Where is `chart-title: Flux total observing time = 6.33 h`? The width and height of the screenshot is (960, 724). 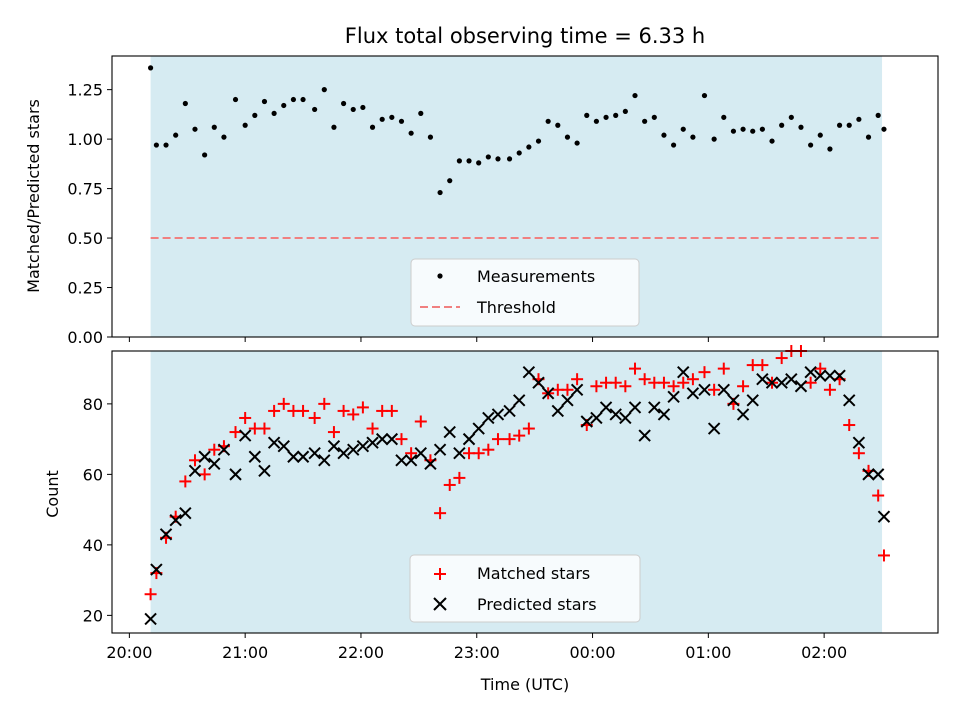 chart-title: Flux total observing time = 6.33 h is located at coordinates (525, 36).